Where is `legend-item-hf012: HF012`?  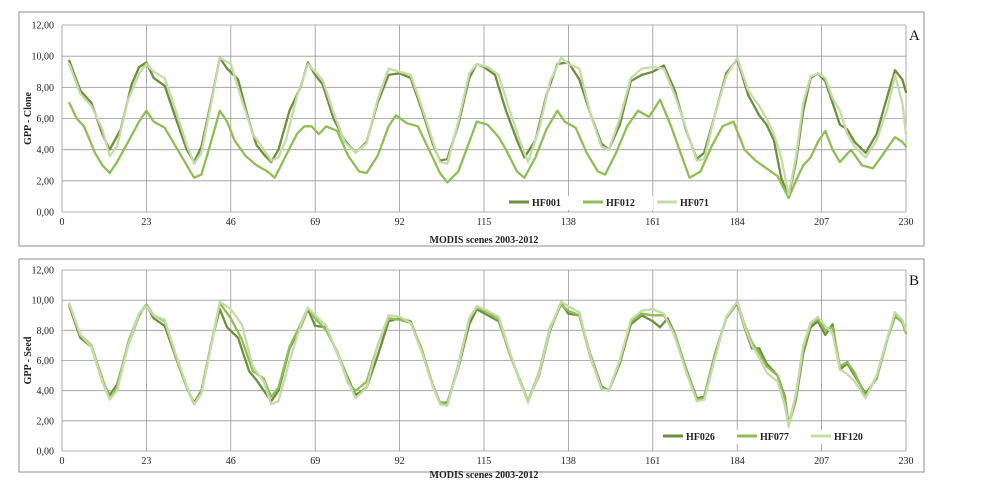
legend-item-hf012: HF012 is located at coordinates (617, 203).